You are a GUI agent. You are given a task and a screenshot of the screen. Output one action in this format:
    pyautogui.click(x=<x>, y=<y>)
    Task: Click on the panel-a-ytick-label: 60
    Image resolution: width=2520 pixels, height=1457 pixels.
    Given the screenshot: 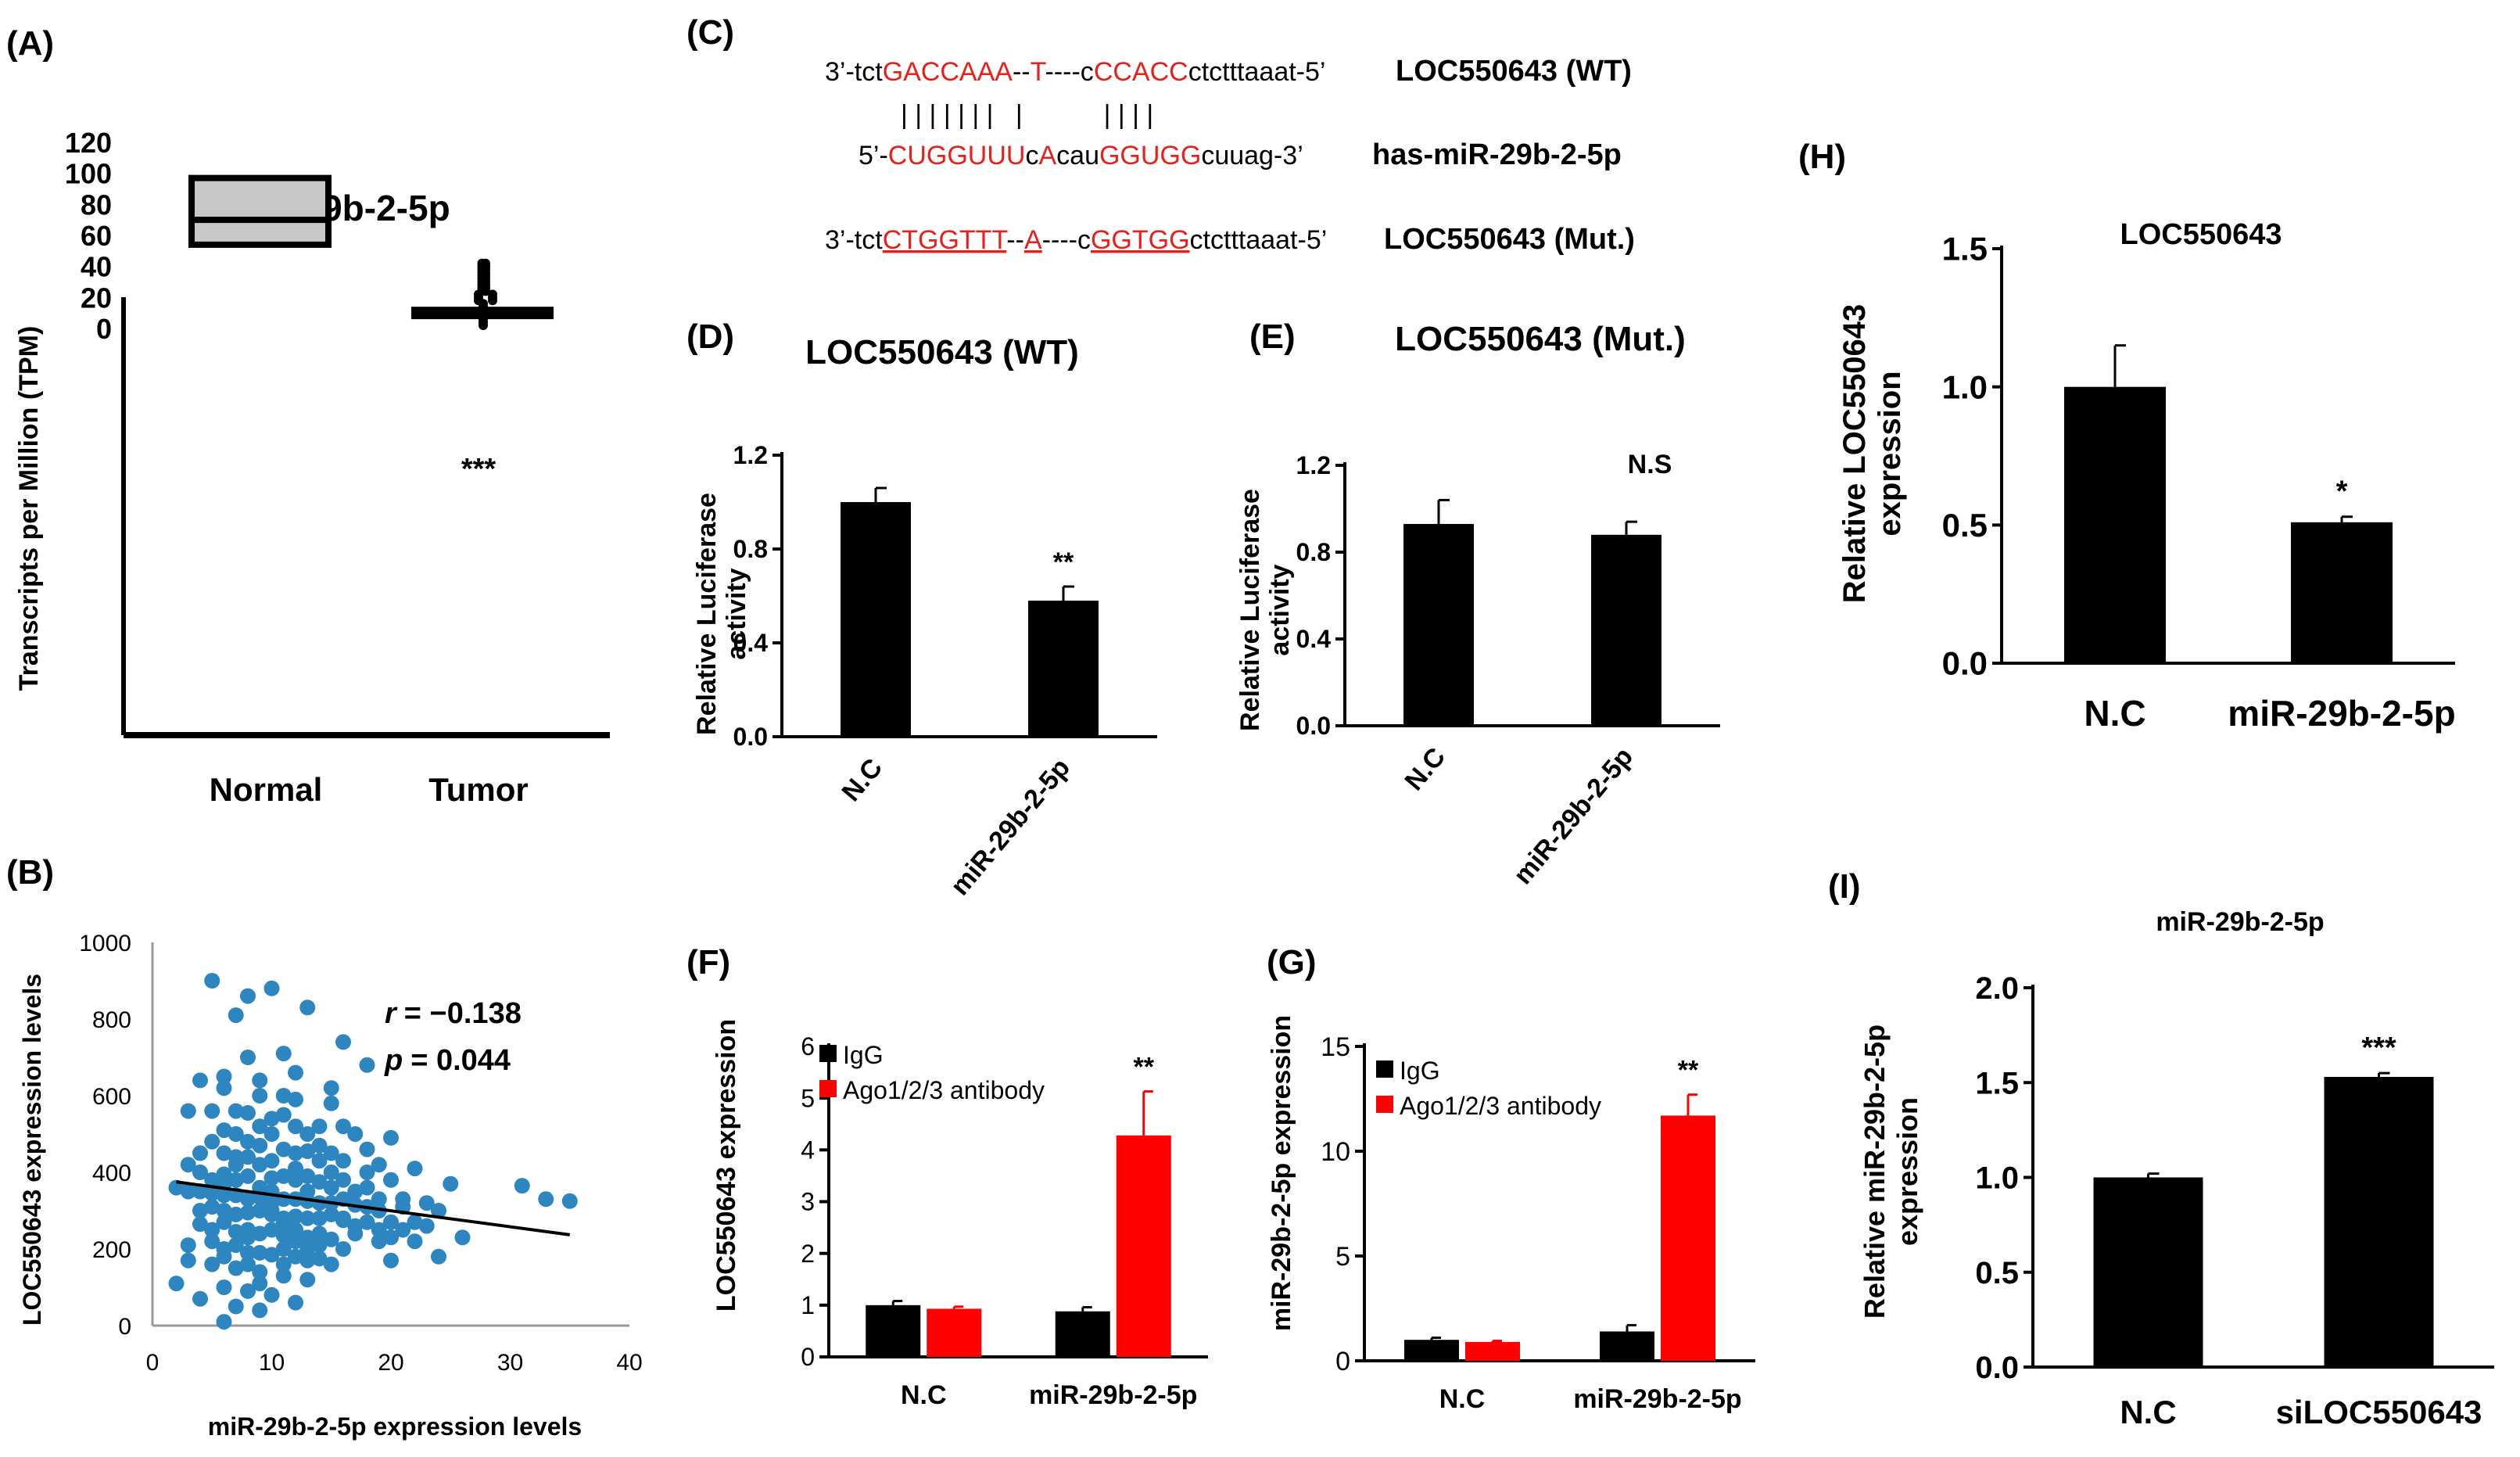 What is the action you would take?
    pyautogui.click(x=96, y=236)
    